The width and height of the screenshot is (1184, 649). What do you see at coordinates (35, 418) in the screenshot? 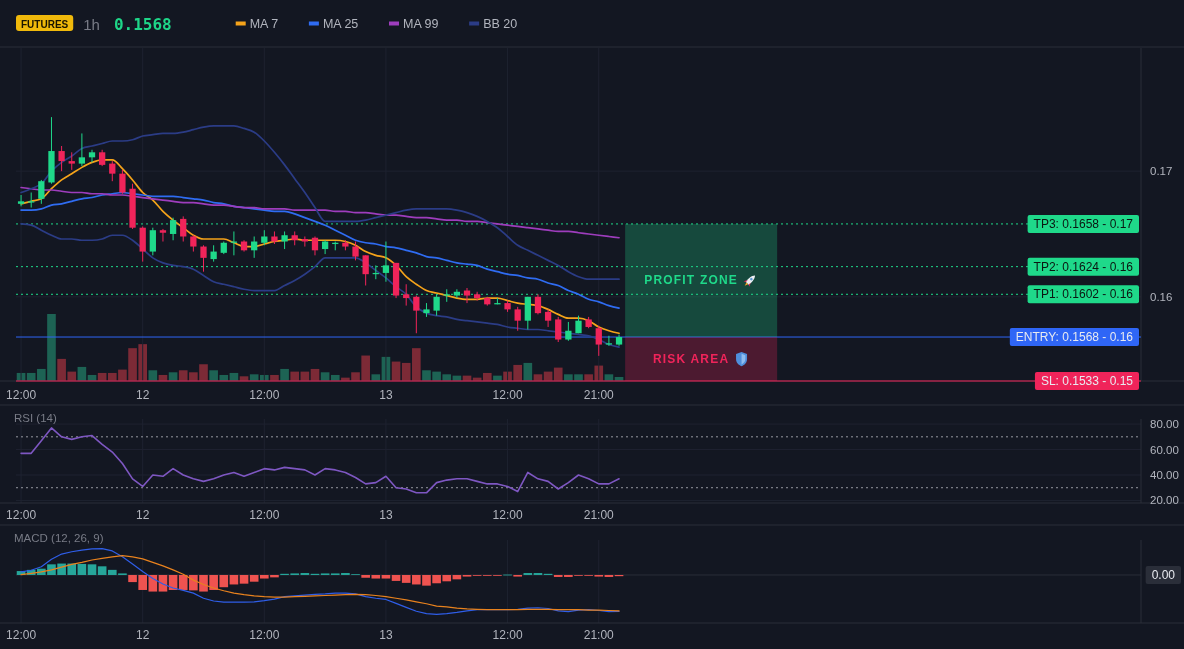
I see `chart-title: RSI (14)` at bounding box center [35, 418].